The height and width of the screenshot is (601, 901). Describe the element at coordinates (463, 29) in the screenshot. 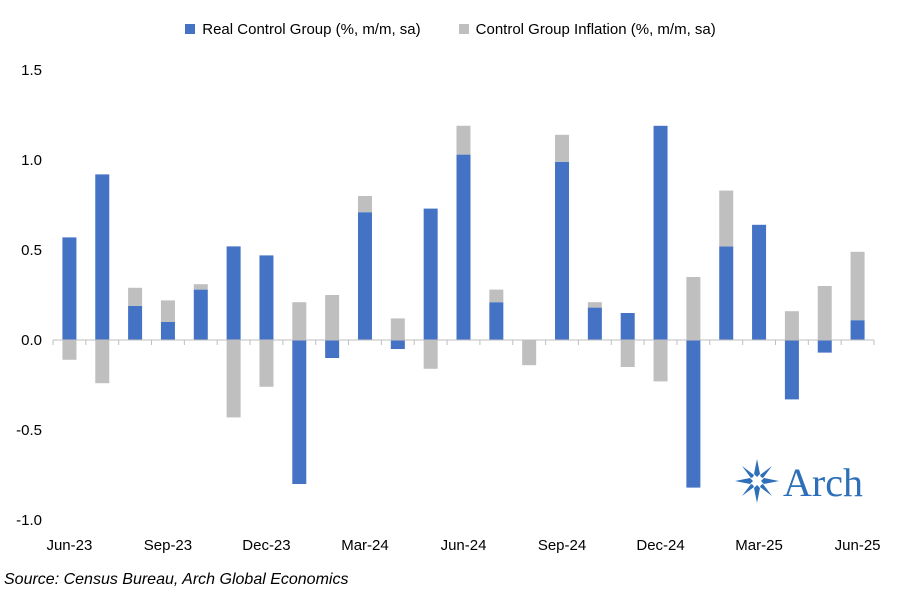

I see `legend-swatch-inflation` at that location.